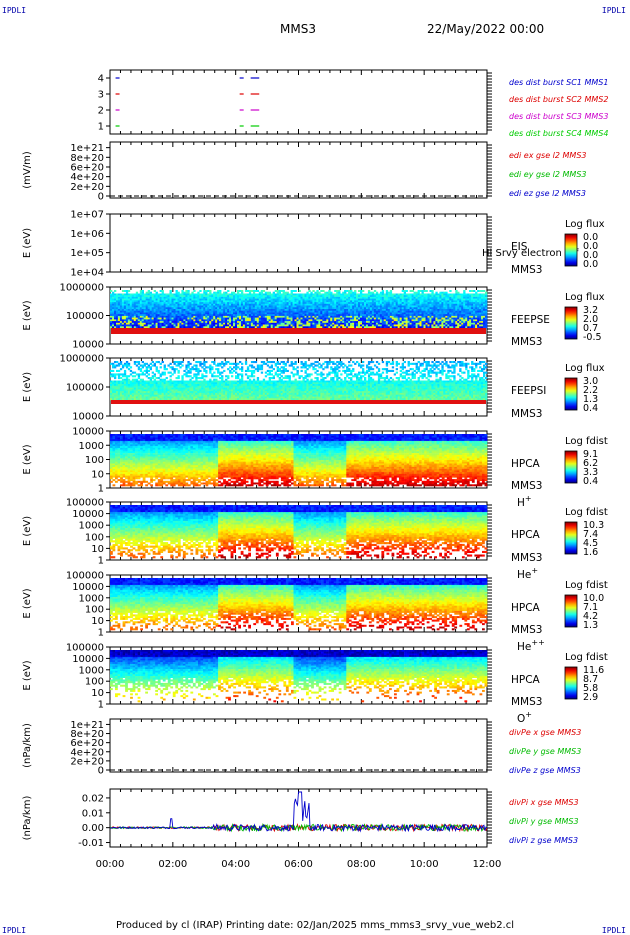  I want to click on y-axis-label: (mV/m), so click(27, 170).